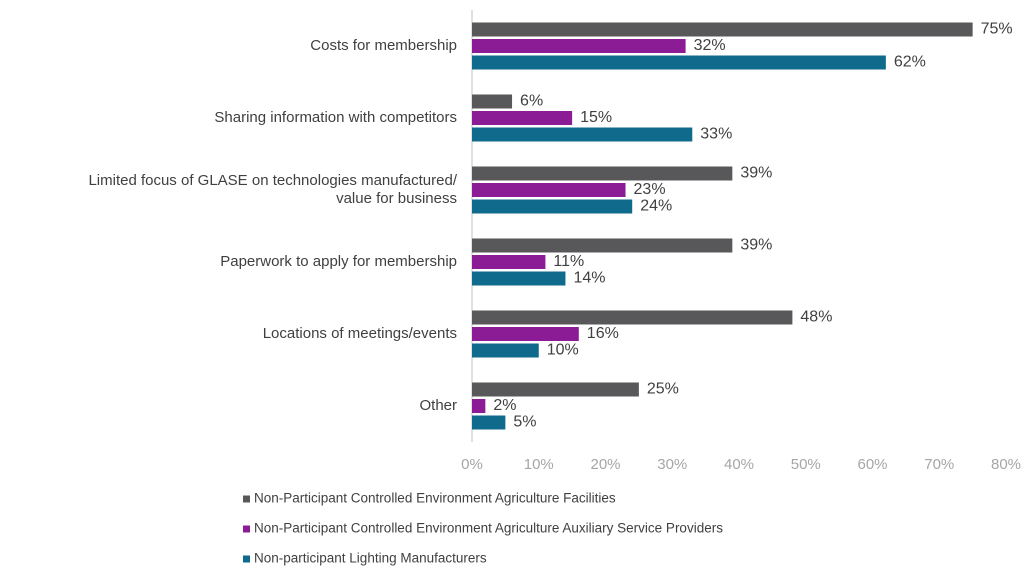  Describe the element at coordinates (872, 464) in the screenshot. I see `x-tick-label: 60%` at that location.